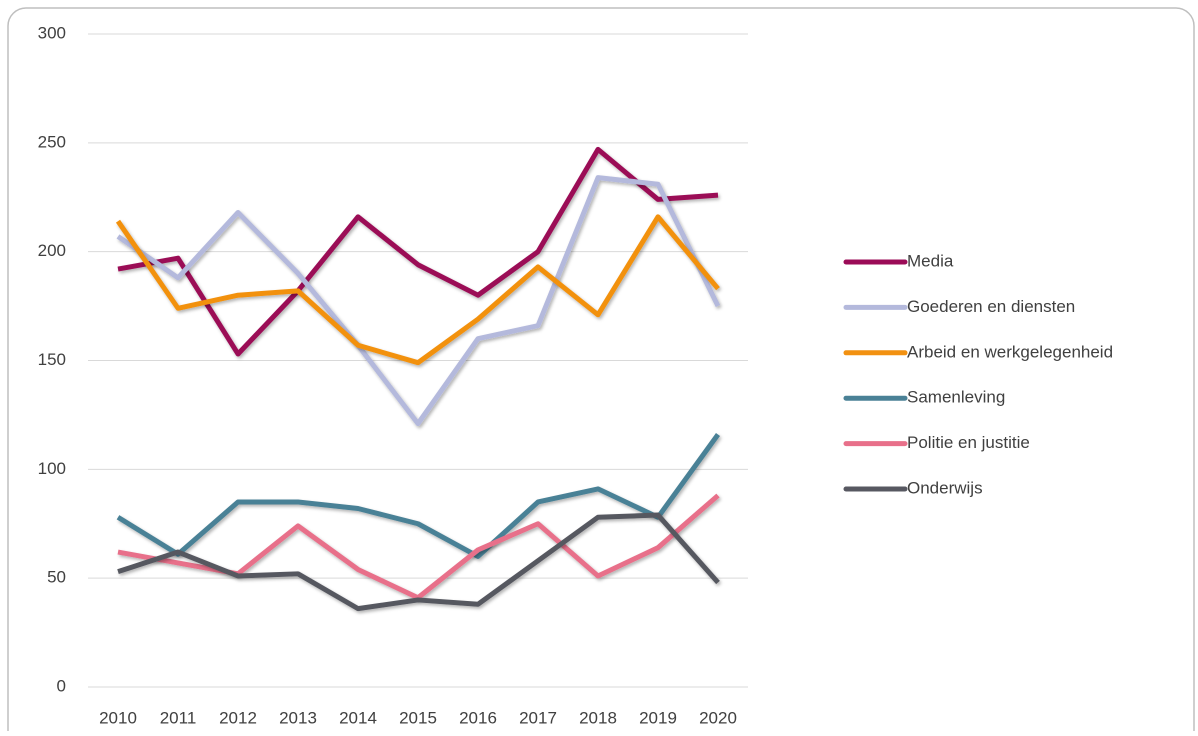  I want to click on x-tick-label: 2010, so click(118, 717).